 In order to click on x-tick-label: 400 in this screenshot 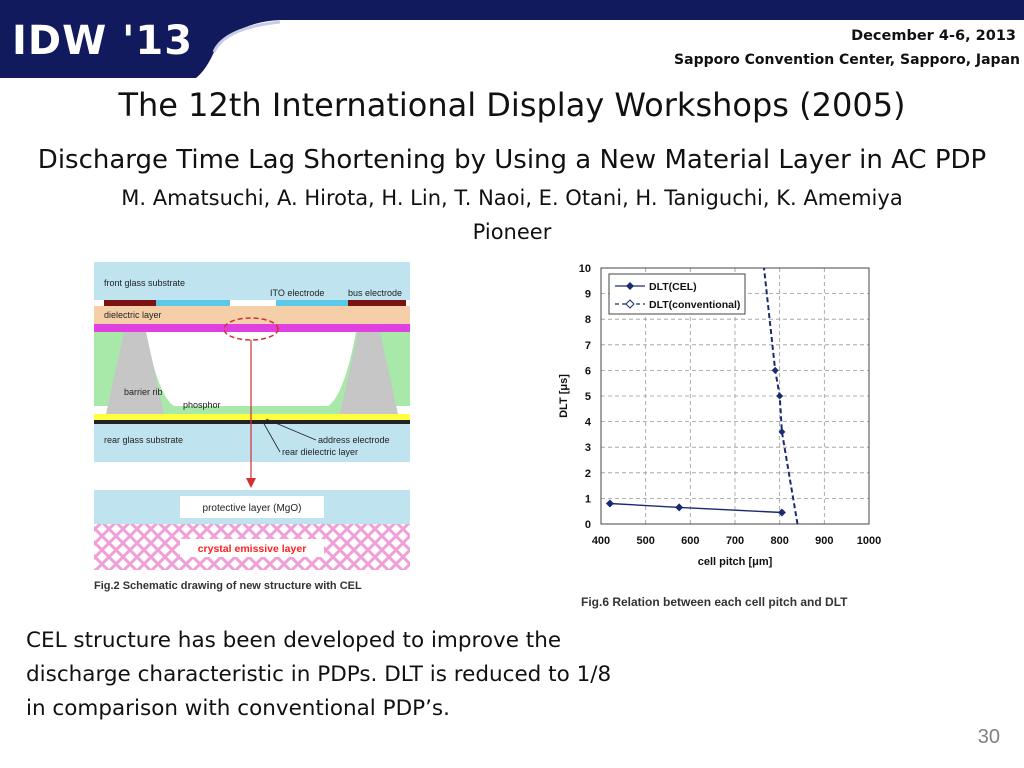, I will do `click(601, 541)`.